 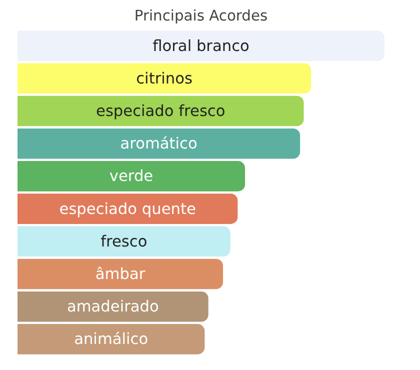 What do you see at coordinates (201, 16) in the screenshot?
I see `chart-title: Principais Acordes` at bounding box center [201, 16].